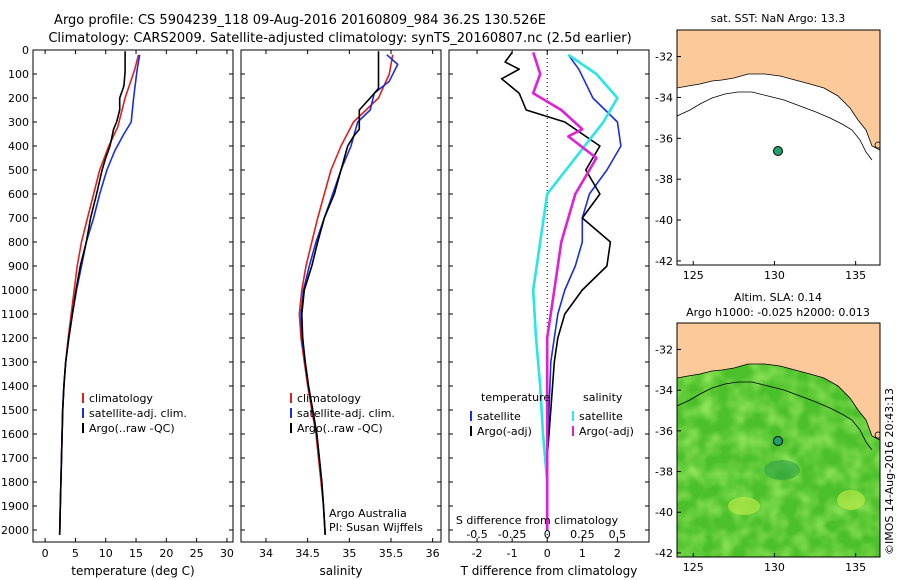 This screenshot has height=580, width=900. I want to click on sla-low-patch, so click(782, 470).